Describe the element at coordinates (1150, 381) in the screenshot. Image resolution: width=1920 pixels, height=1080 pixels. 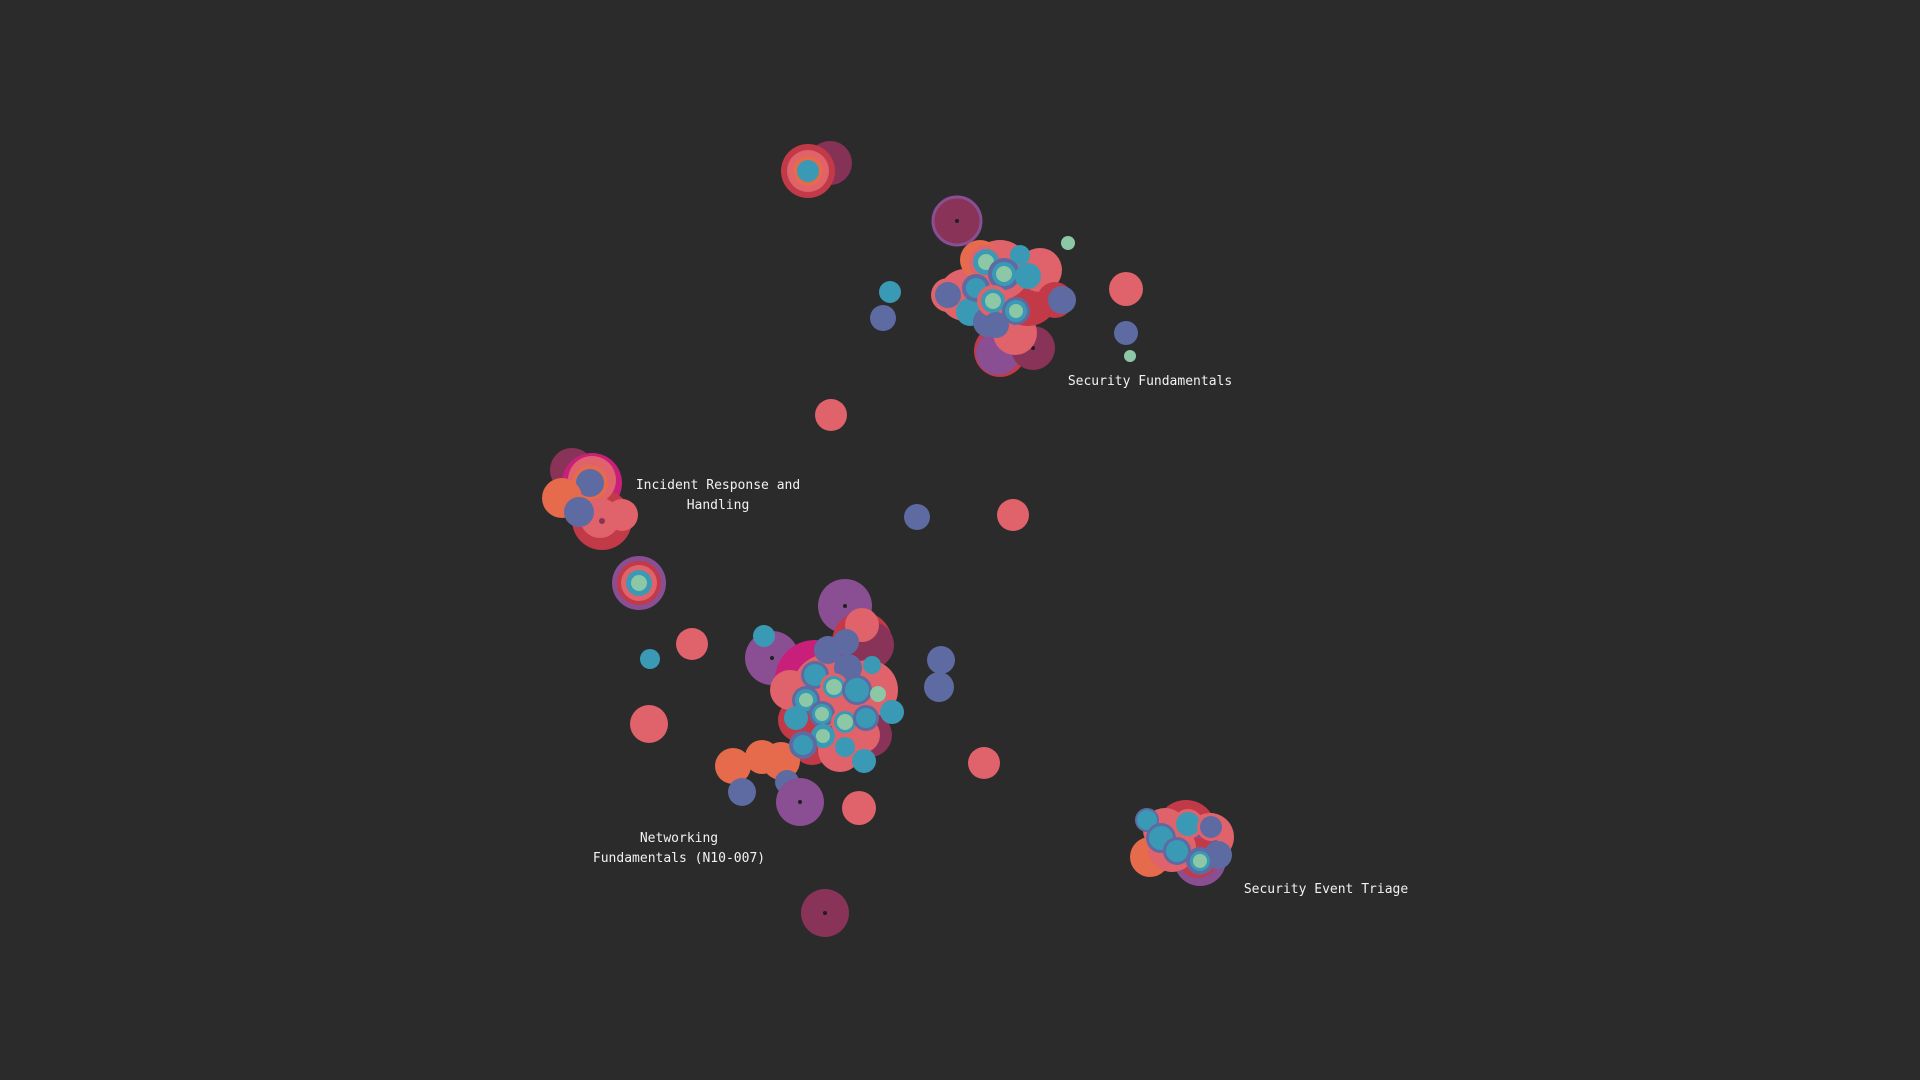
I see `cluster-label-security-fundamentals: Security Fundamentals` at that location.